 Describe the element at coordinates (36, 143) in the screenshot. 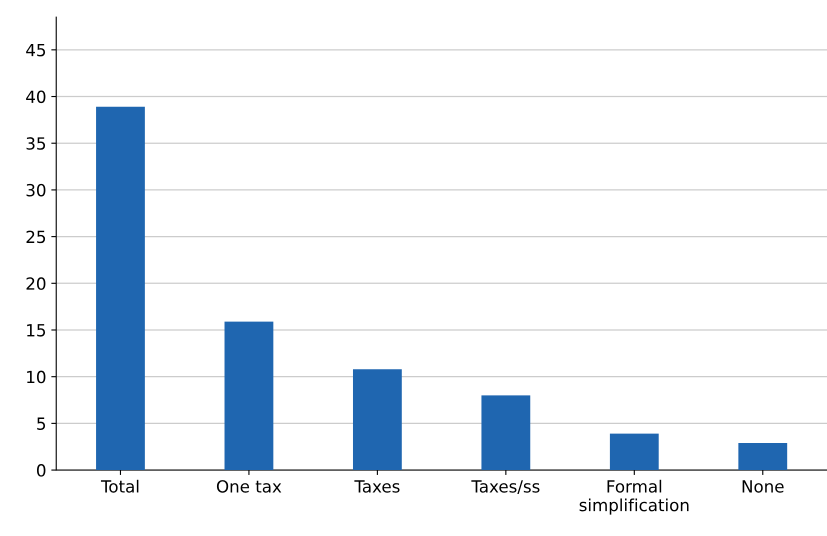

I see `y-tick-label: 35` at that location.